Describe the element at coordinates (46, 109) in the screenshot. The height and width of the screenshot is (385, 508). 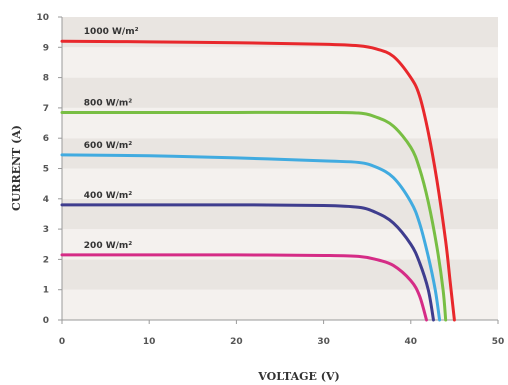
I see `y-tick-label: 7` at that location.